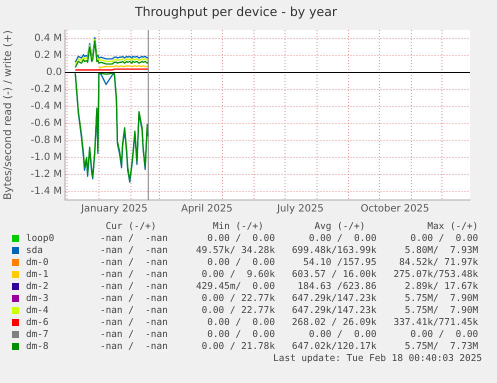 The height and width of the screenshot is (383, 497). I want to click on legend-label: dm-7, so click(37, 335).